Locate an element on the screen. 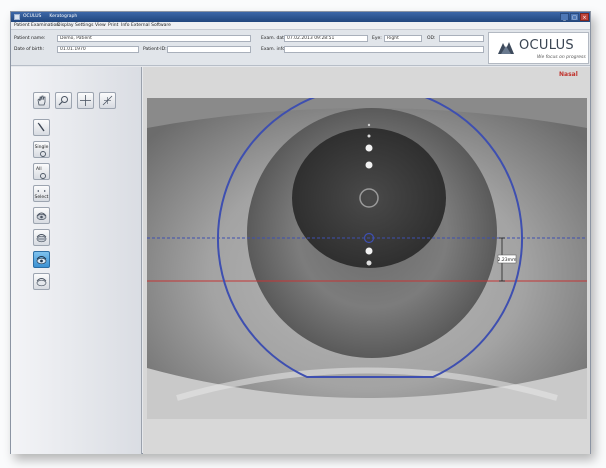 The width and height of the screenshot is (606, 468). pen-icon is located at coordinates (41, 127).